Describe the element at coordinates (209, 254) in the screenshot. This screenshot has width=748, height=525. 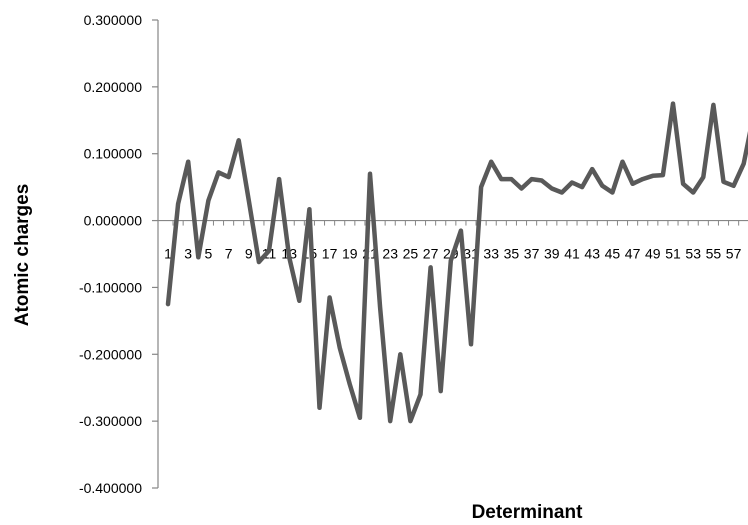
I see `x-tick-label: 5` at that location.